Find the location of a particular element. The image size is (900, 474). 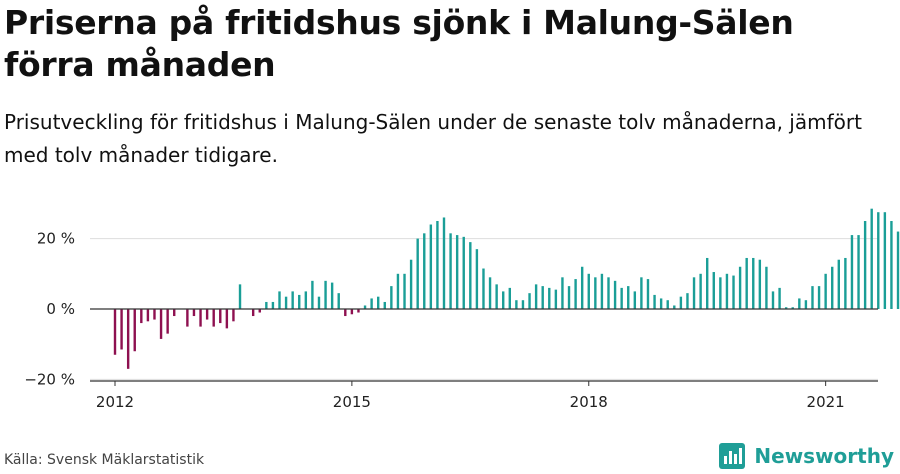

newsworthy-logo-icon is located at coordinates (732, 456).